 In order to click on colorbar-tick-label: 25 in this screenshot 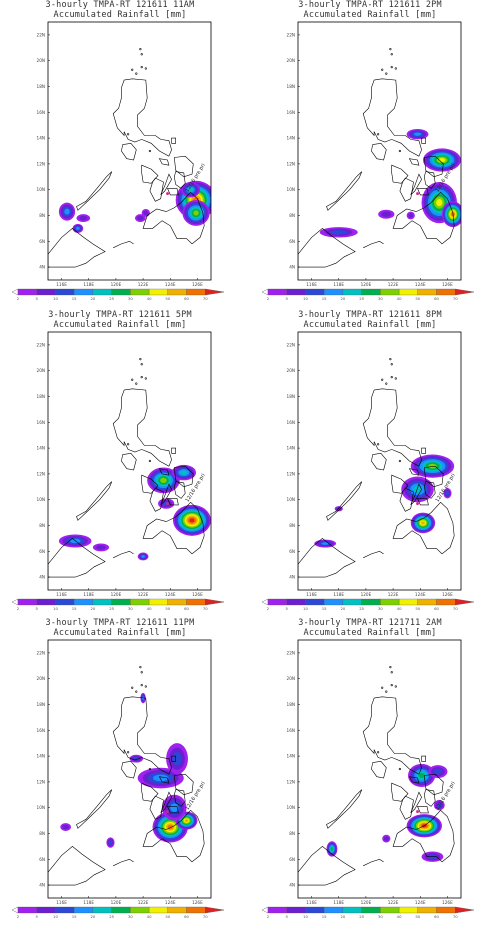, I will do `click(361, 298)`.